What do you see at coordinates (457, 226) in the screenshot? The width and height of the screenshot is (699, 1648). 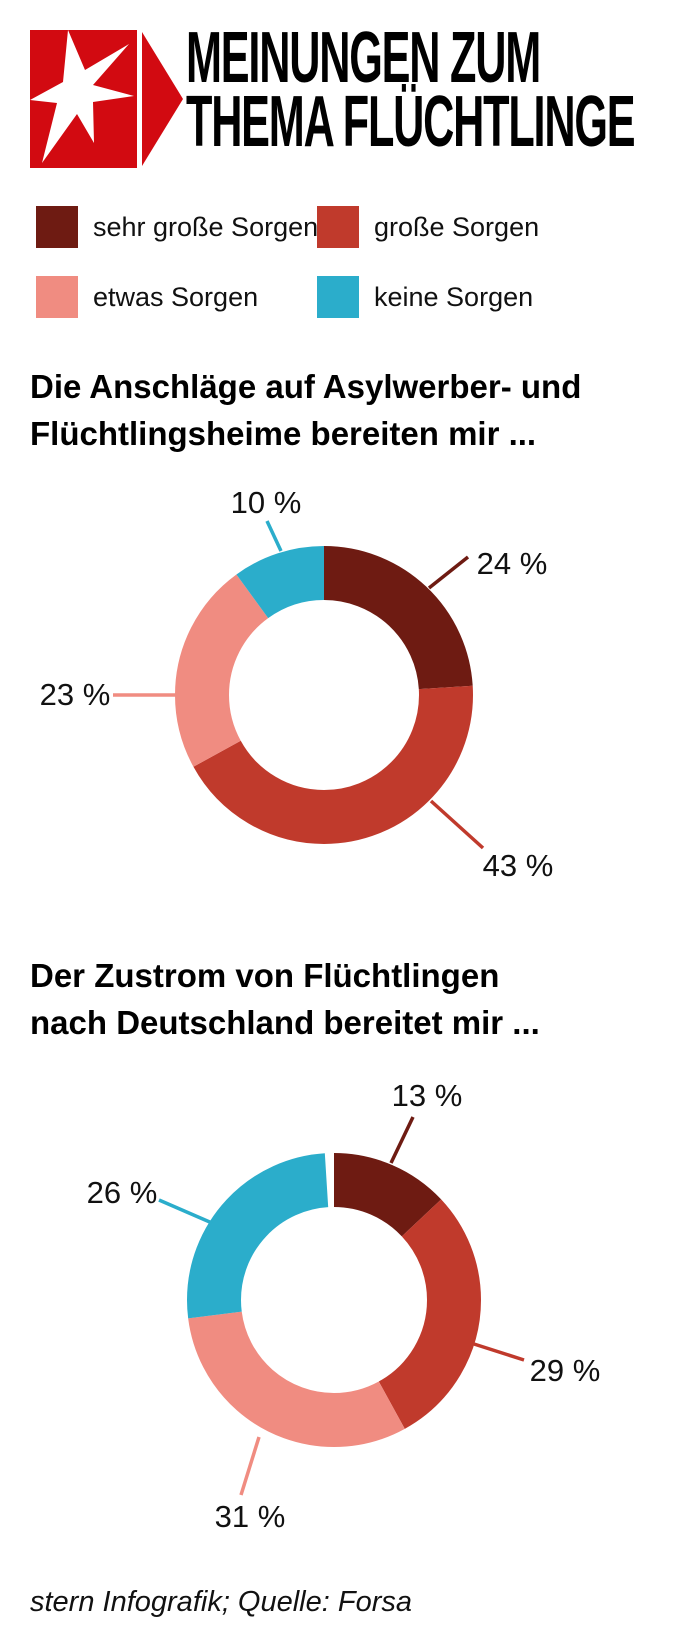 I see `legend-label: große Sorgen` at bounding box center [457, 226].